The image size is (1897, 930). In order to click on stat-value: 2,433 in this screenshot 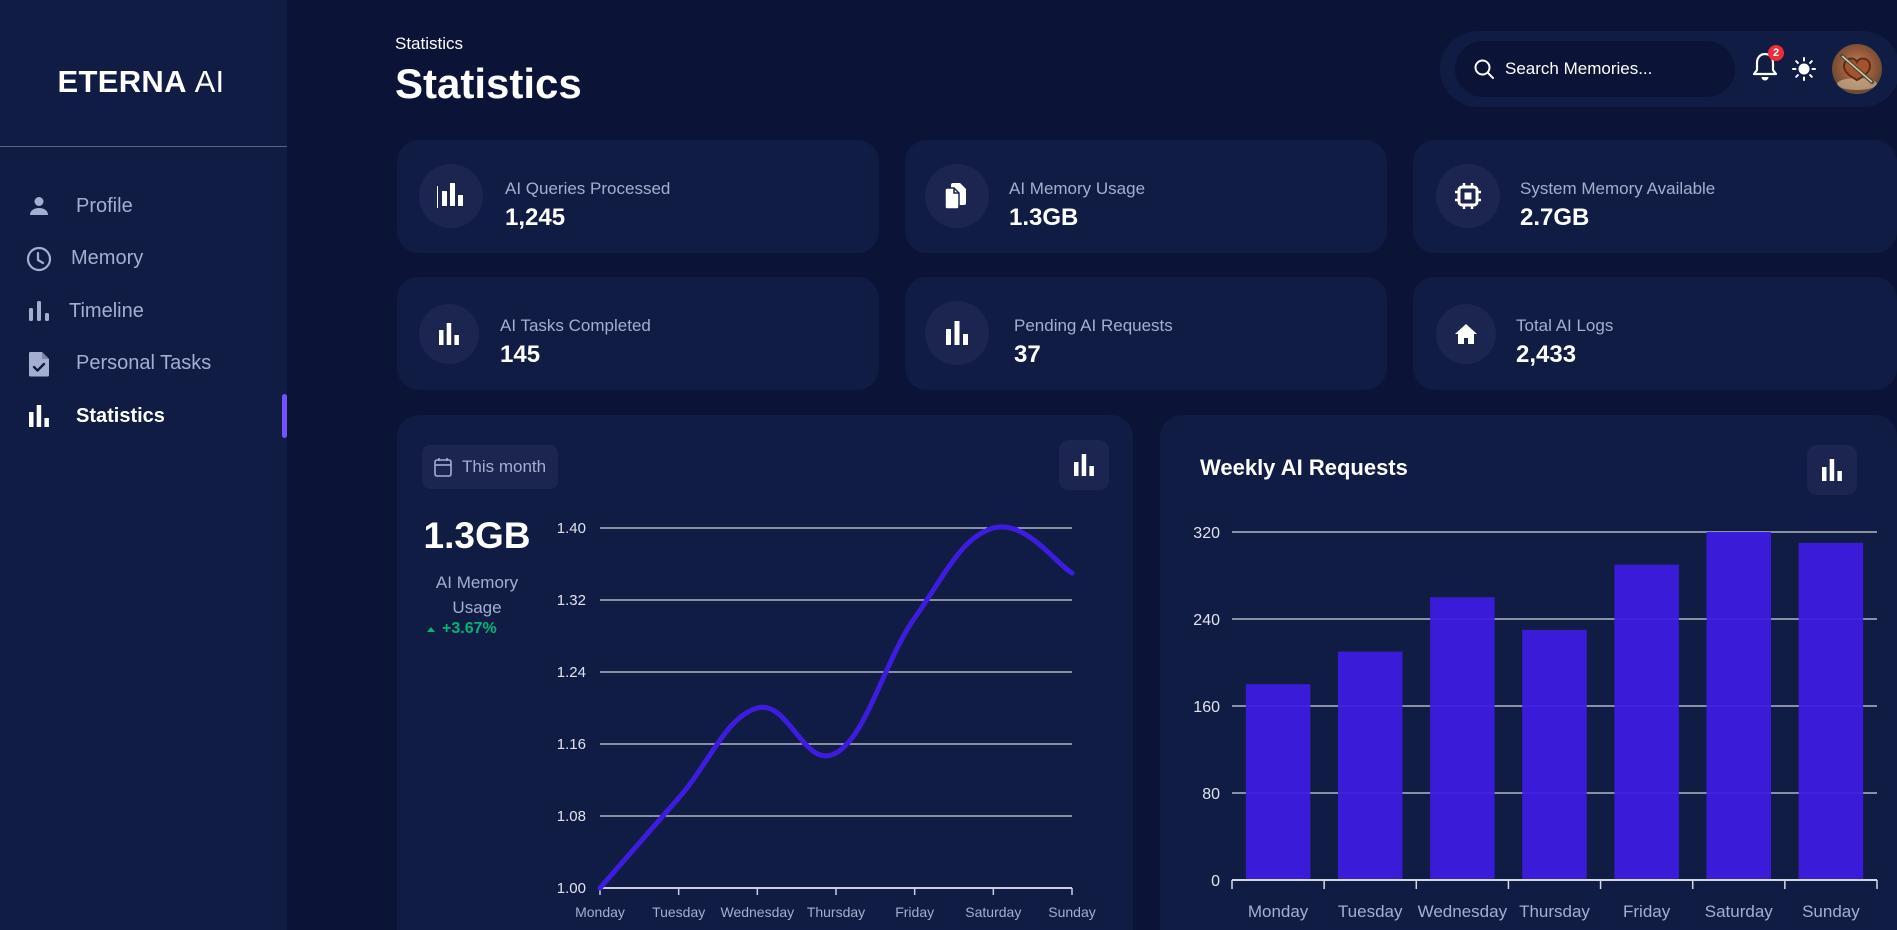, I will do `click(1546, 354)`.